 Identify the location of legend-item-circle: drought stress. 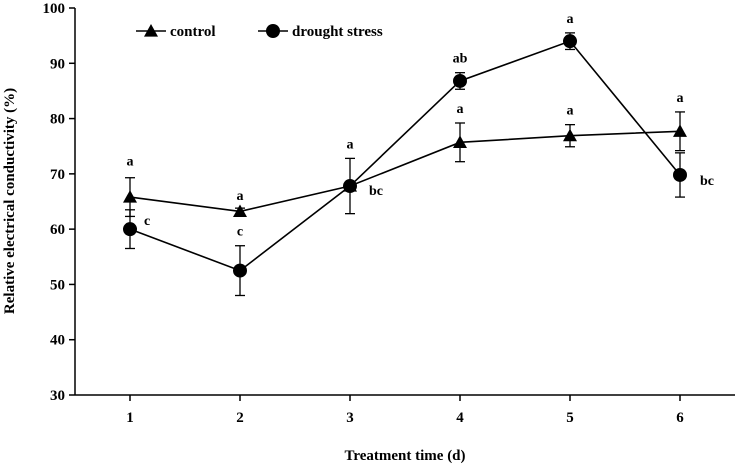
(320, 32).